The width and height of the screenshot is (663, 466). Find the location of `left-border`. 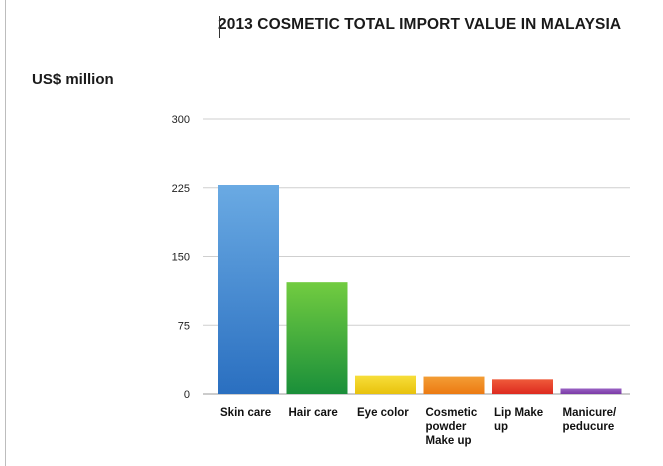

left-border is located at coordinates (5, 233).